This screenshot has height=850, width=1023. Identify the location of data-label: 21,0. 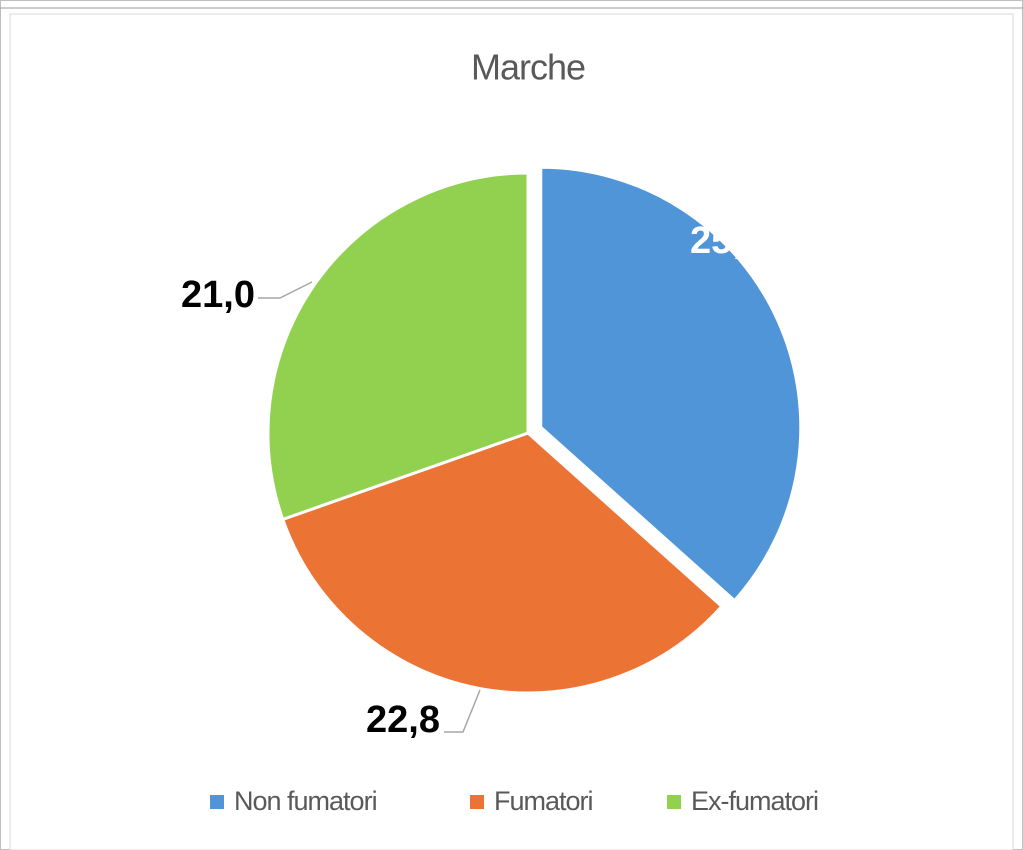
(218, 295).